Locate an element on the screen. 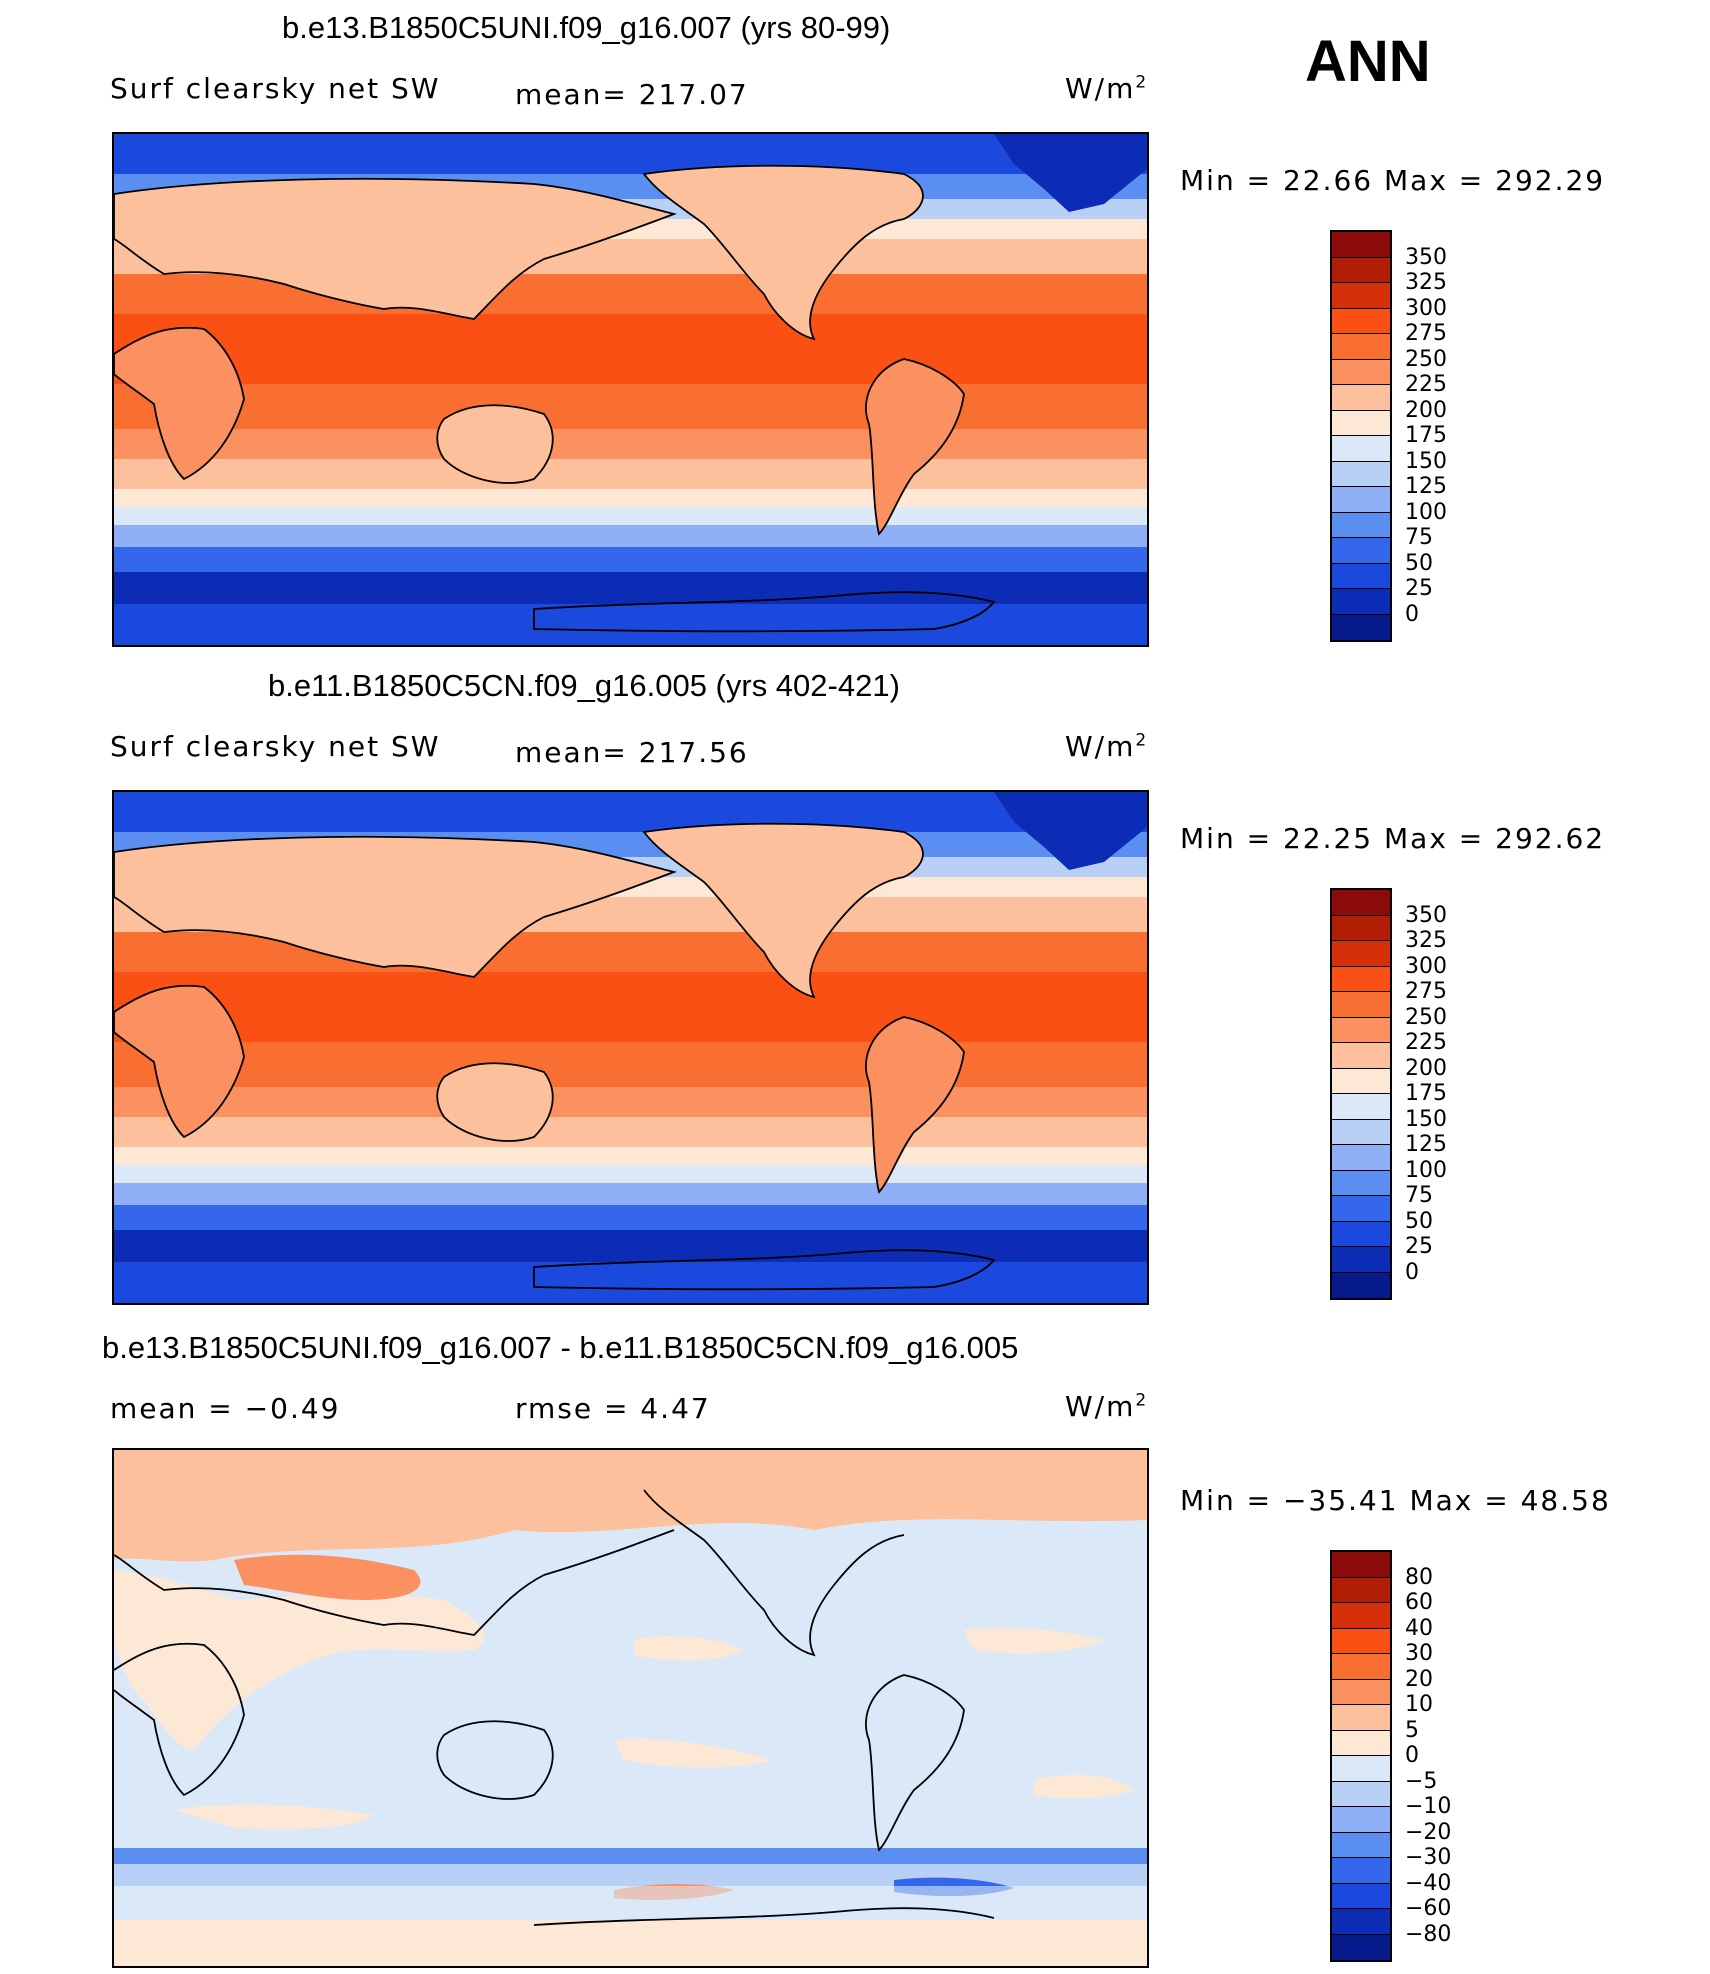 The image size is (1710, 1974). panel3-colorbar is located at coordinates (1361, 1756).